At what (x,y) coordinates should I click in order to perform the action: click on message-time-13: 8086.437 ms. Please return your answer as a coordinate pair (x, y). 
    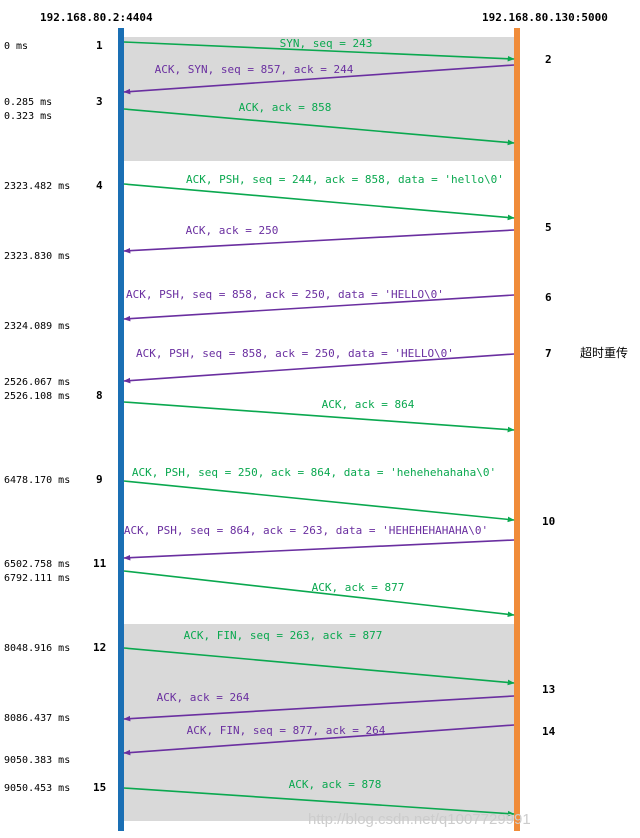
    Looking at the image, I should click on (37, 718).